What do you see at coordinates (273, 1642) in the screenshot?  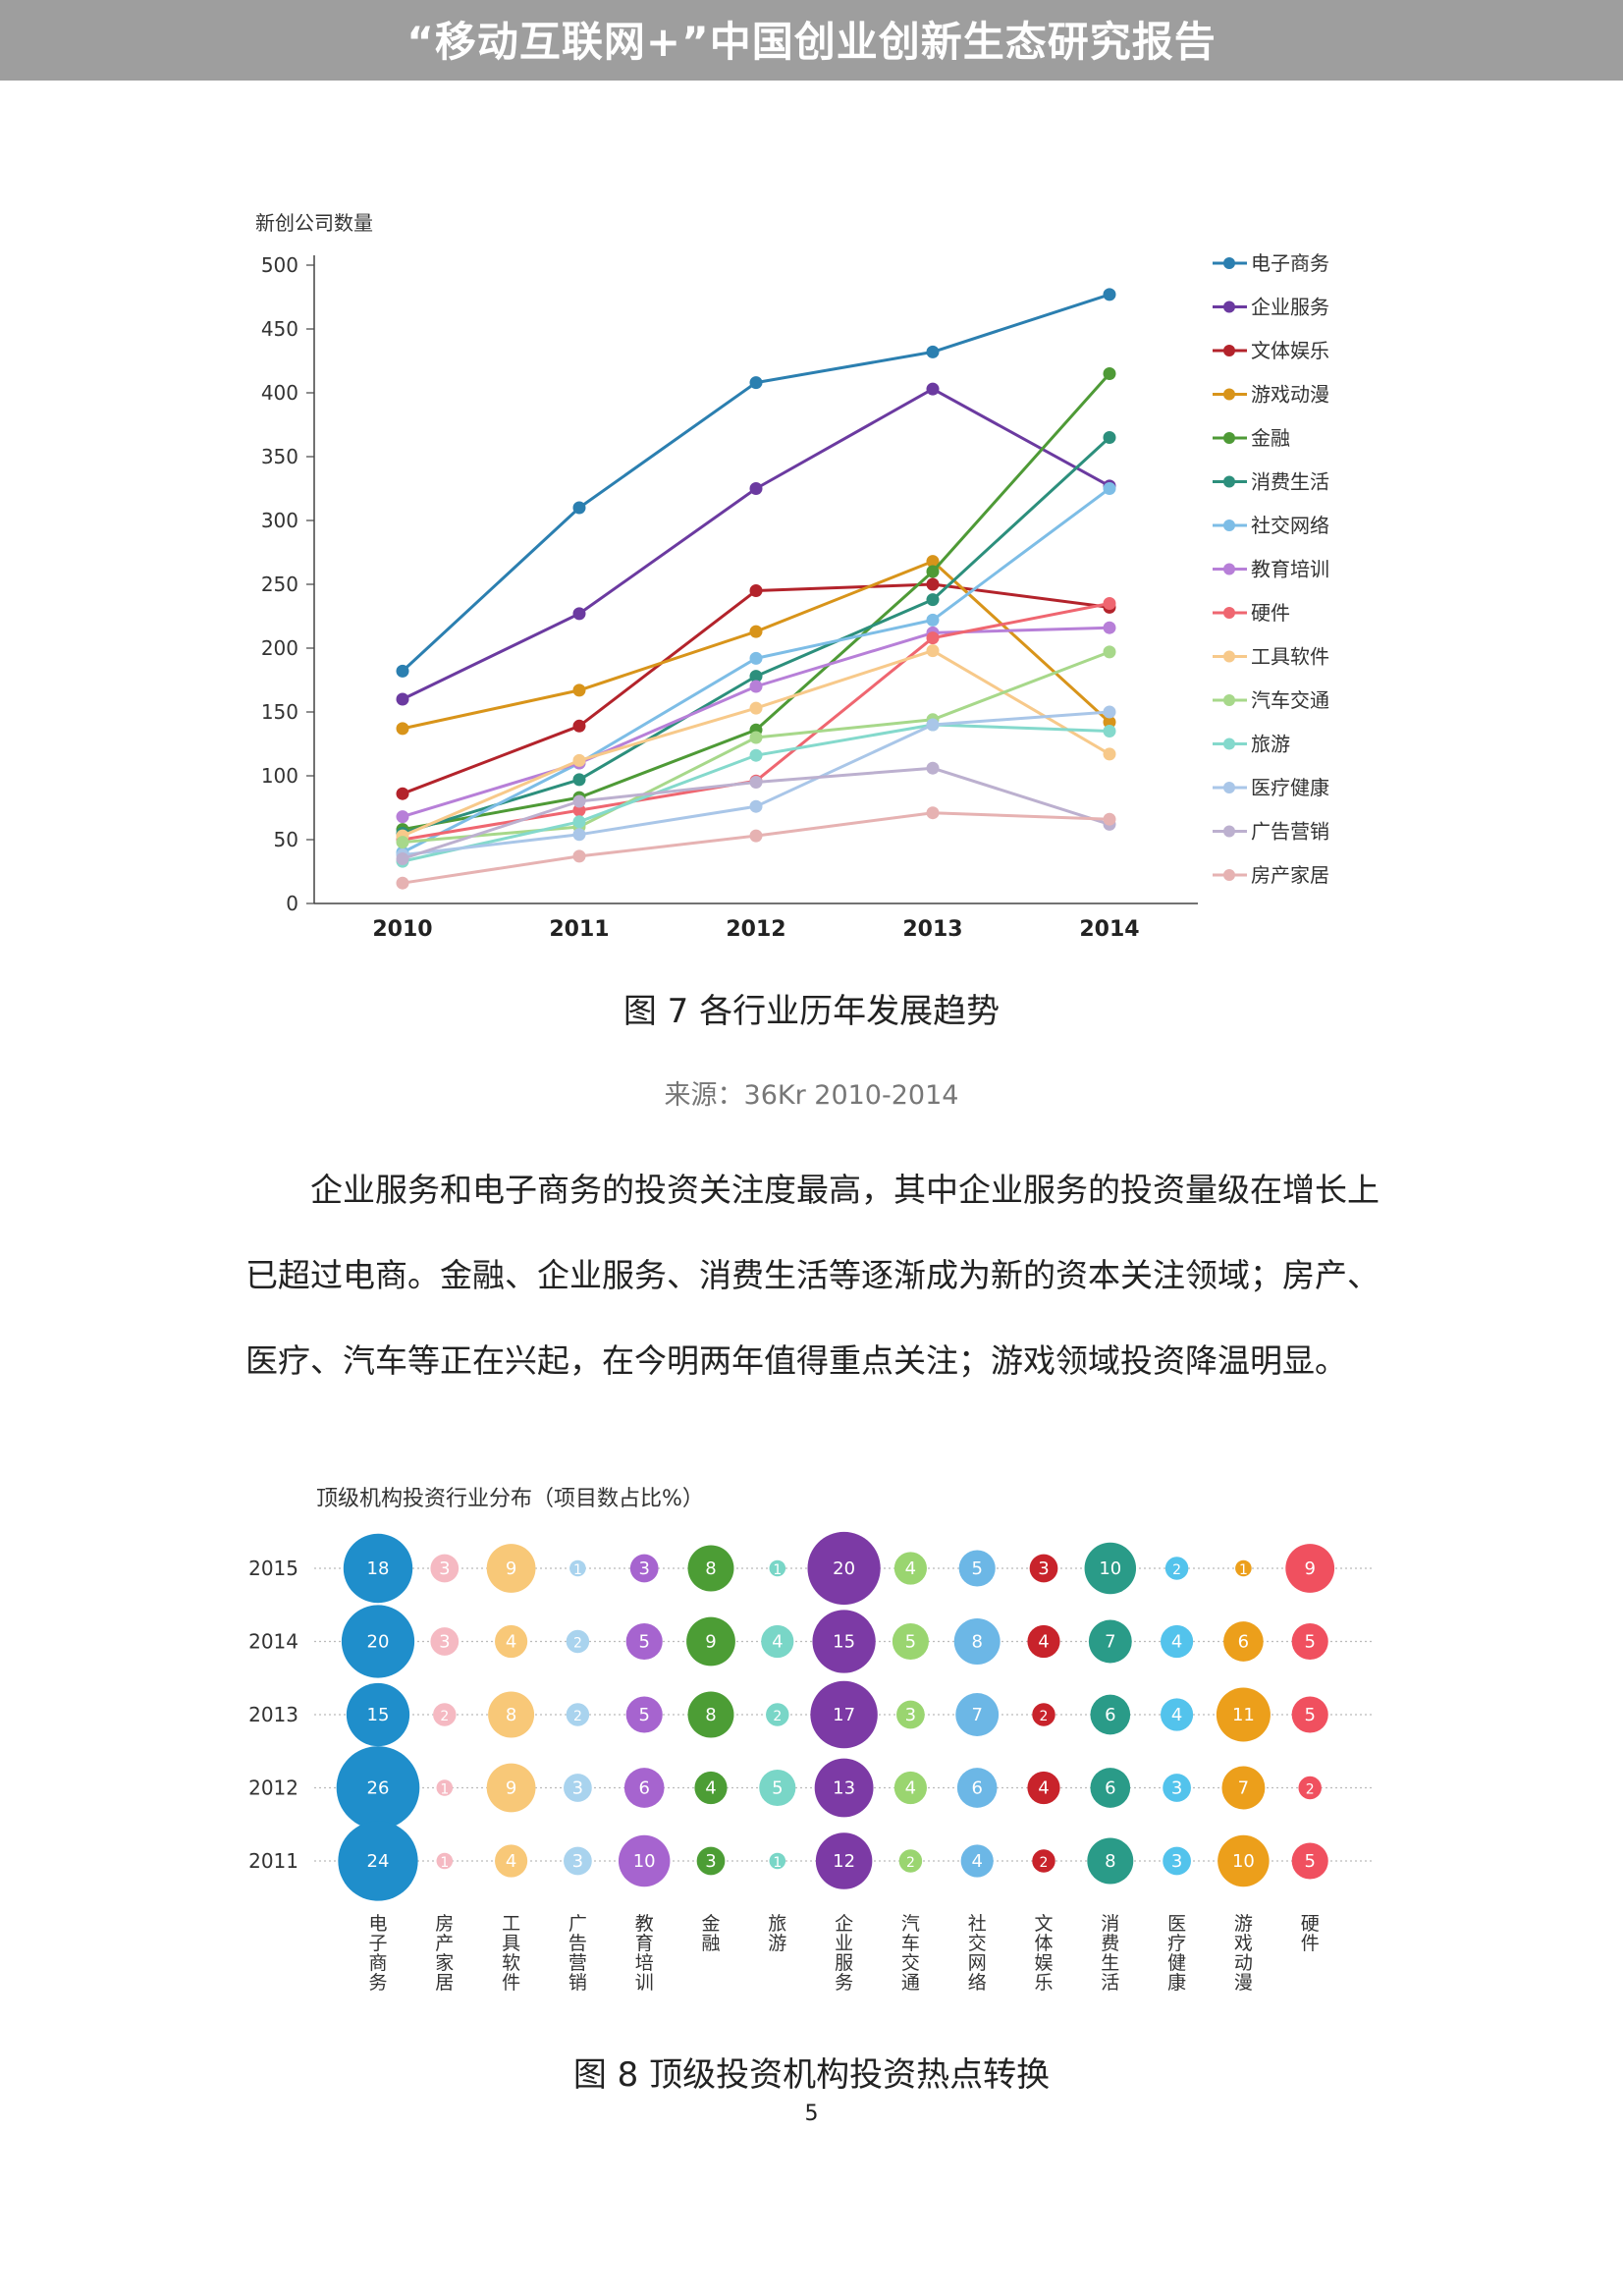 I see `row-label: 2014` at bounding box center [273, 1642].